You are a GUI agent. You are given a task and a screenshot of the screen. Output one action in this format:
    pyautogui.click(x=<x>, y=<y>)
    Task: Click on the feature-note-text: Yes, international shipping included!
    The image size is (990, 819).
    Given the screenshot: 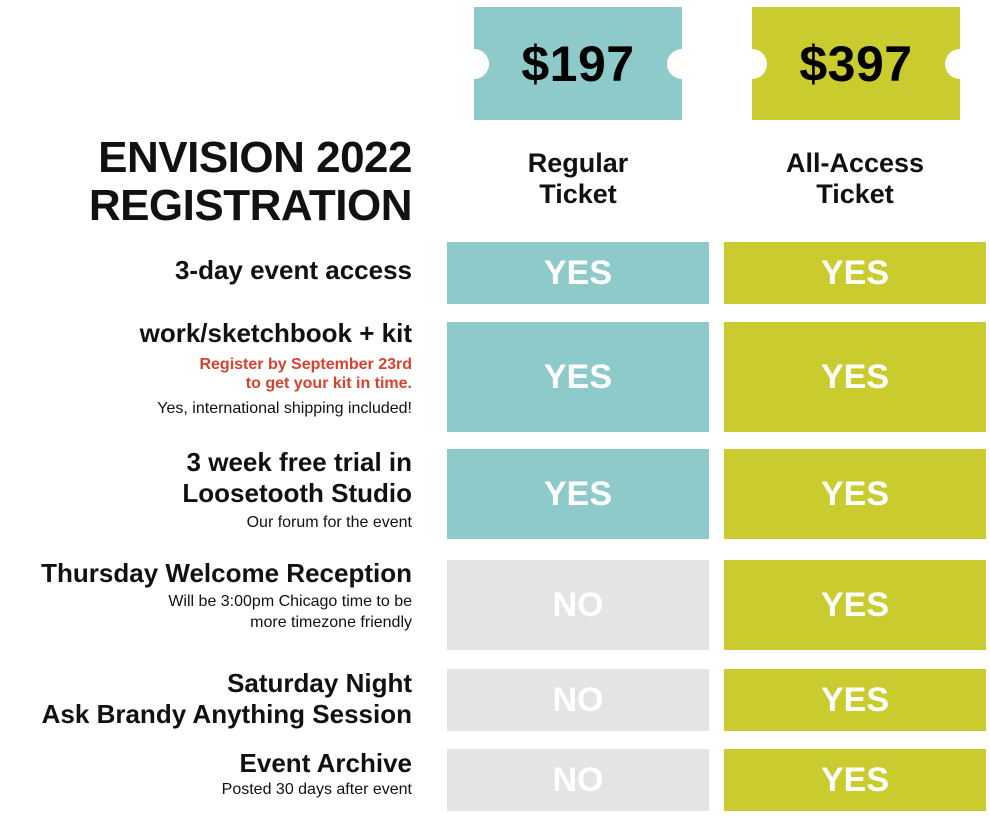 What is the action you would take?
    pyautogui.click(x=284, y=408)
    